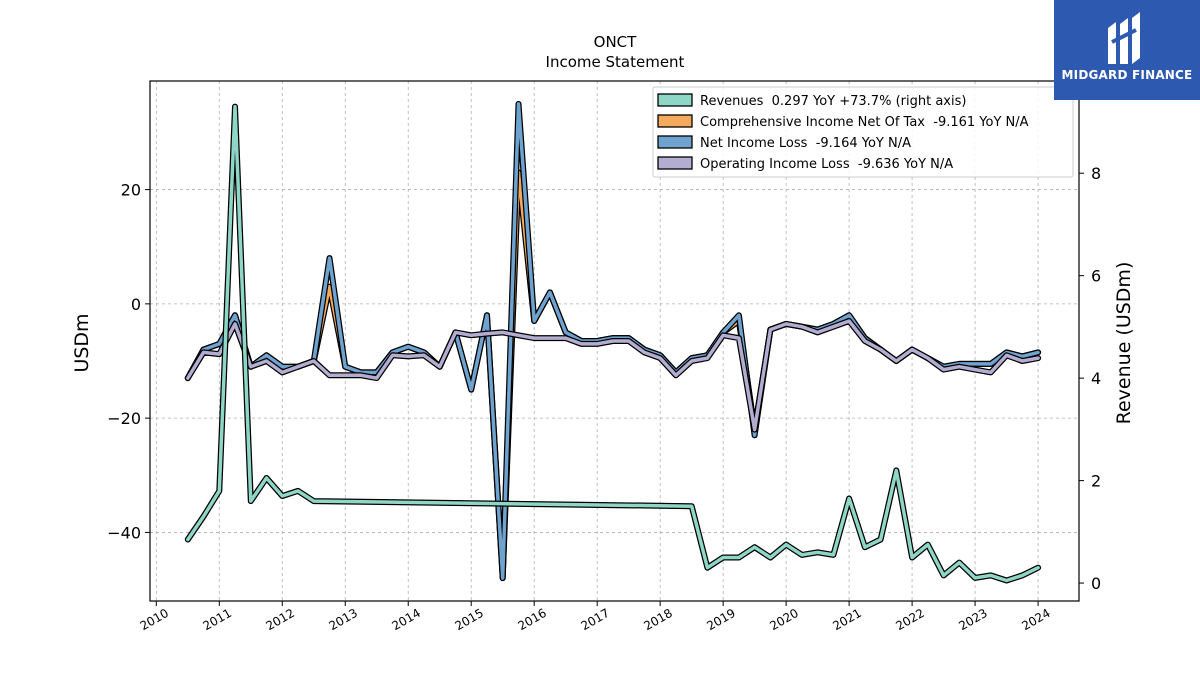 The image size is (1200, 675). I want to click on x-tick-label: 2019, so click(720, 619).